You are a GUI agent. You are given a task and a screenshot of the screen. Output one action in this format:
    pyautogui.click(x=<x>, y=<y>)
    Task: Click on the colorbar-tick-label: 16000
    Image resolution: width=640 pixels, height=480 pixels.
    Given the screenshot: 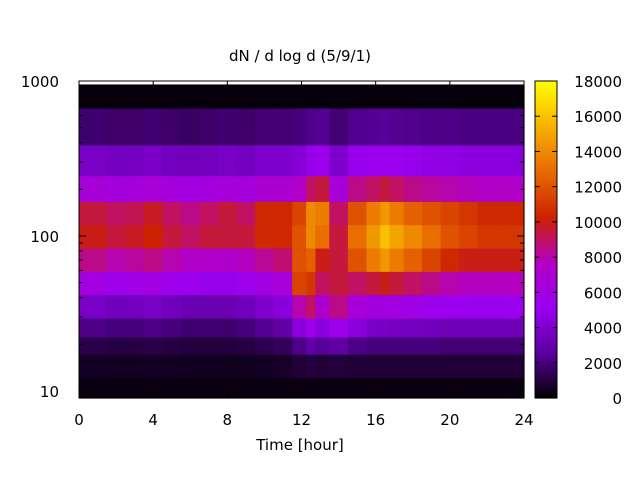 What is the action you would take?
    pyautogui.click(x=598, y=117)
    